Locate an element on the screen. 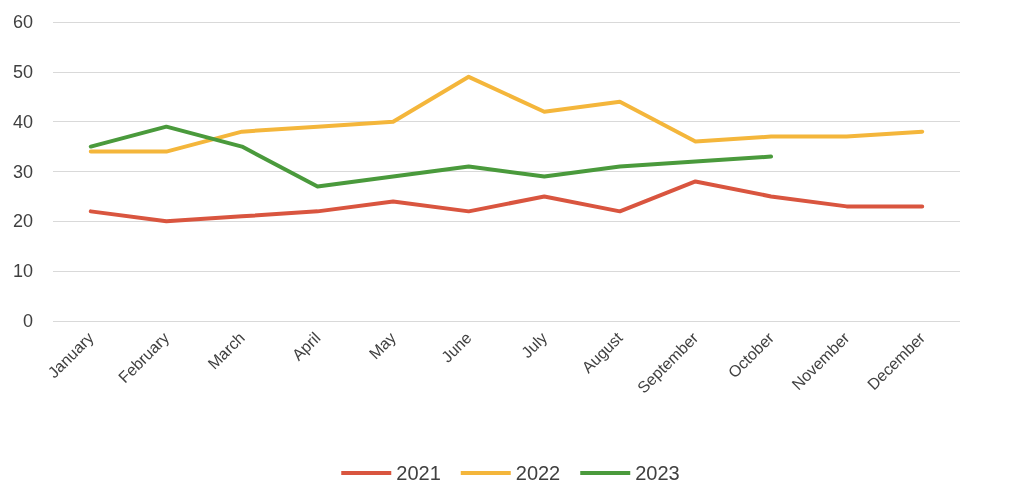 This screenshot has width=1021, height=504. y-tick-label: 10 is located at coordinates (22, 271).